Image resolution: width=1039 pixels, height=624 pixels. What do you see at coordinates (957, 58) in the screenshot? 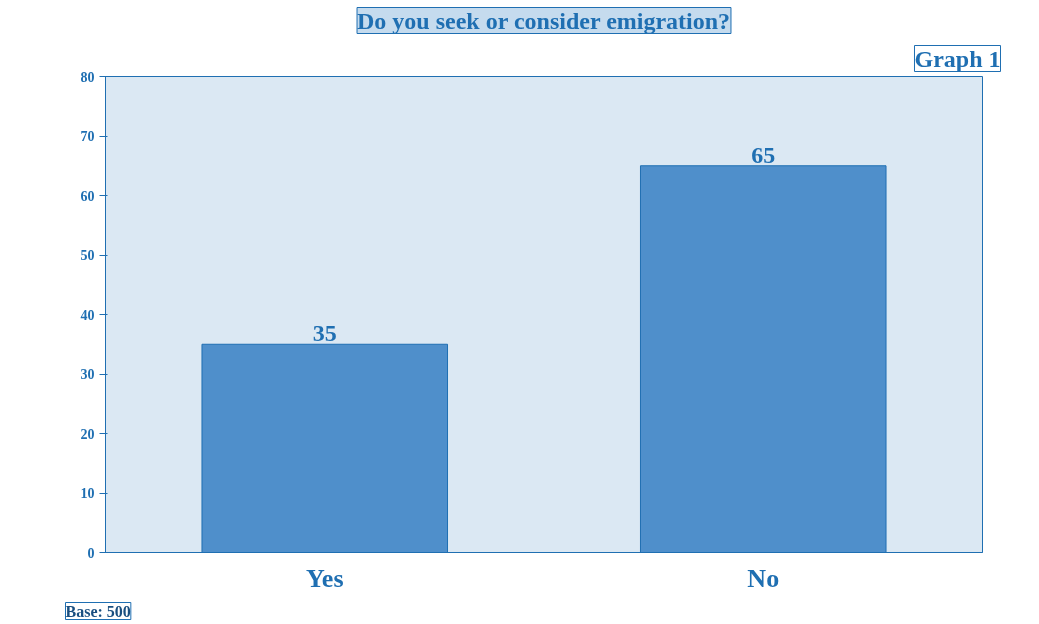
I see `caption: Graph 1` at bounding box center [957, 58].